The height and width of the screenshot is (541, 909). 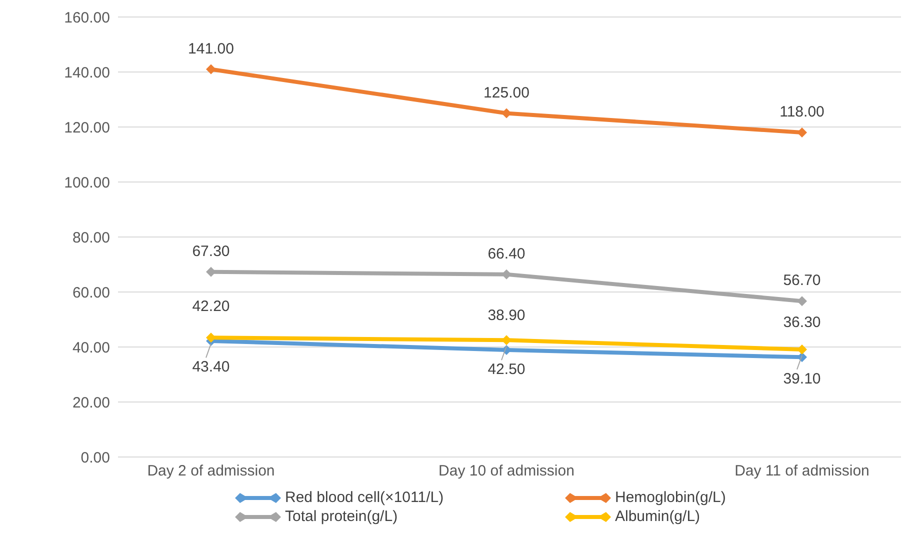 What do you see at coordinates (91, 347) in the screenshot?
I see `y-tick-label: 40.00` at bounding box center [91, 347].